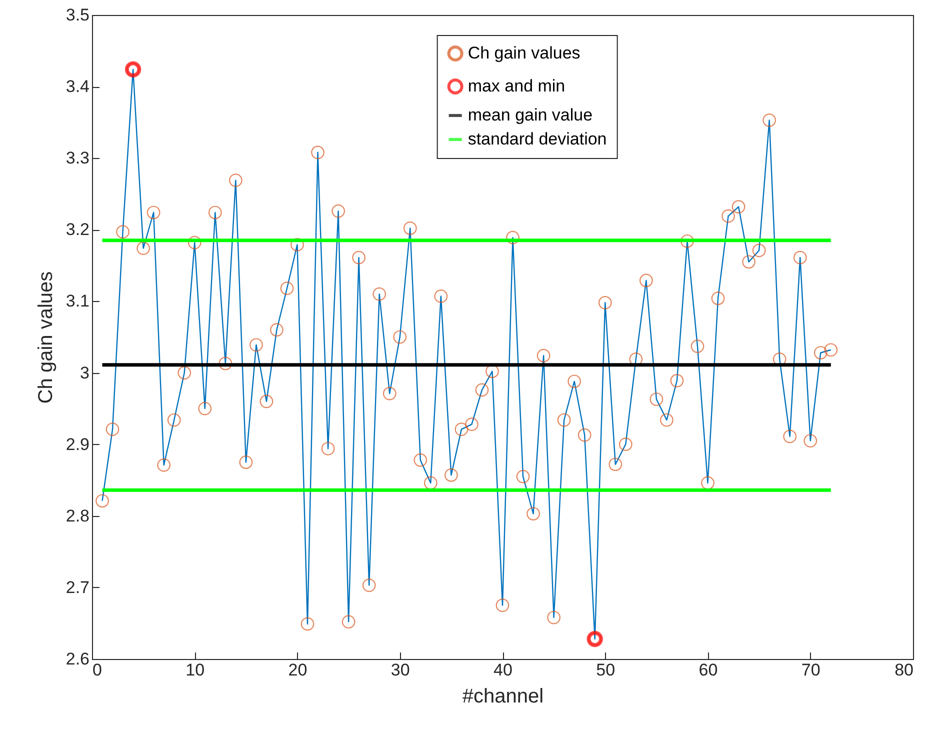 The height and width of the screenshot is (740, 927). Describe the element at coordinates (606, 670) in the screenshot. I see `x-tick-label: 50` at that location.